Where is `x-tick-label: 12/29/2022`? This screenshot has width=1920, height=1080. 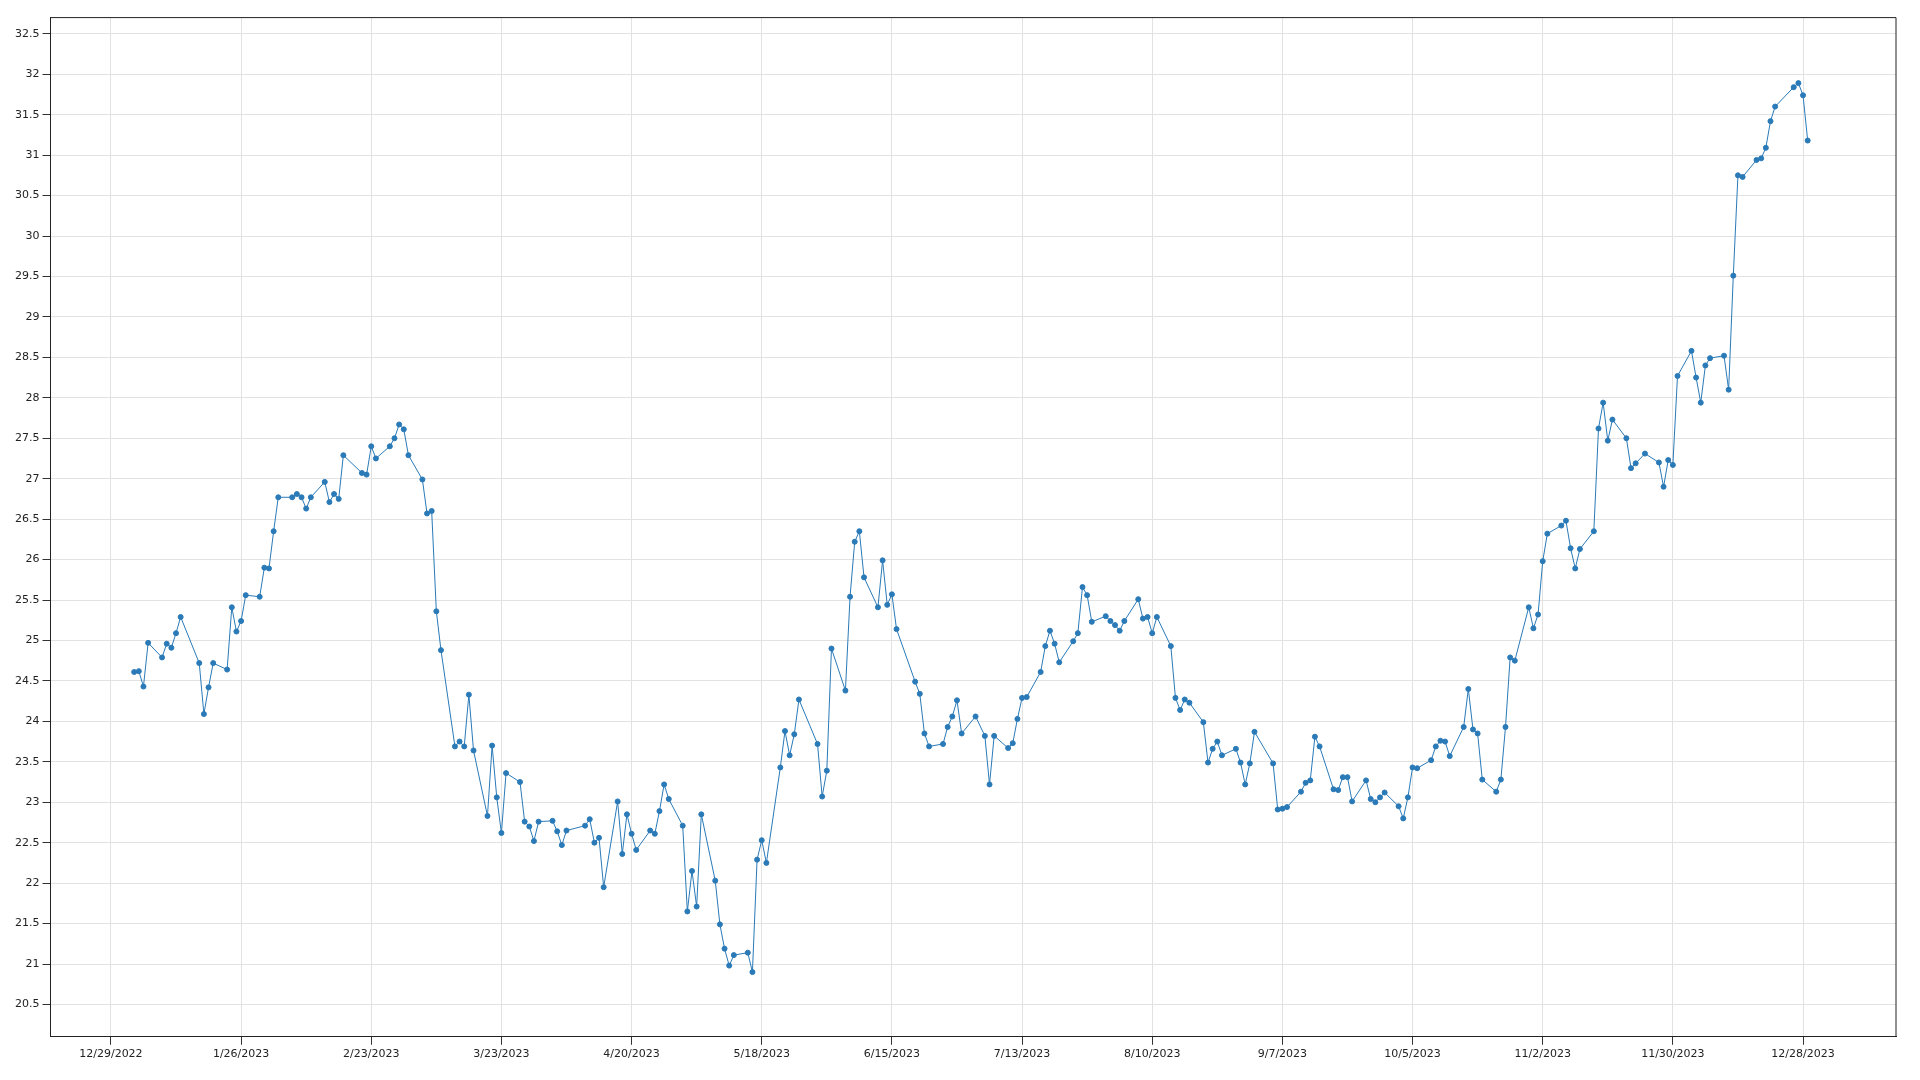
x-tick-label: 12/29/2022 is located at coordinates (111, 1054).